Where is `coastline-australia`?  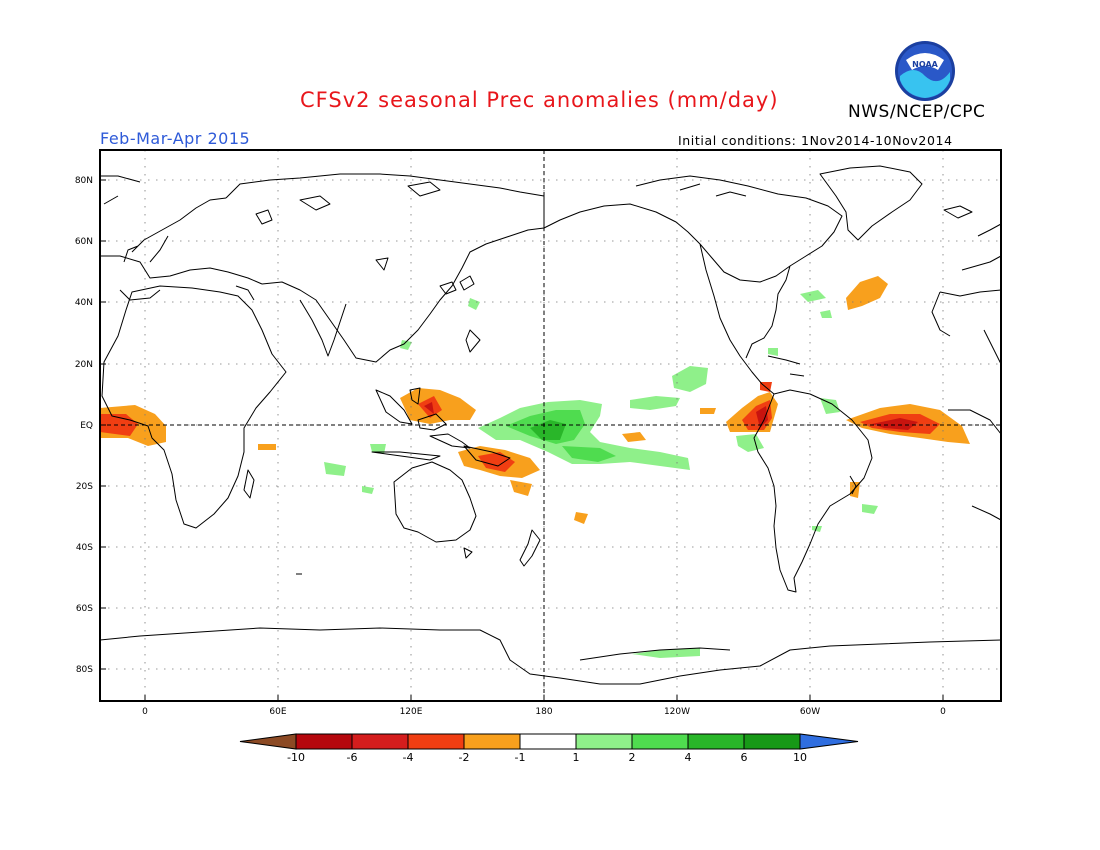
coastline-australia is located at coordinates (435, 502).